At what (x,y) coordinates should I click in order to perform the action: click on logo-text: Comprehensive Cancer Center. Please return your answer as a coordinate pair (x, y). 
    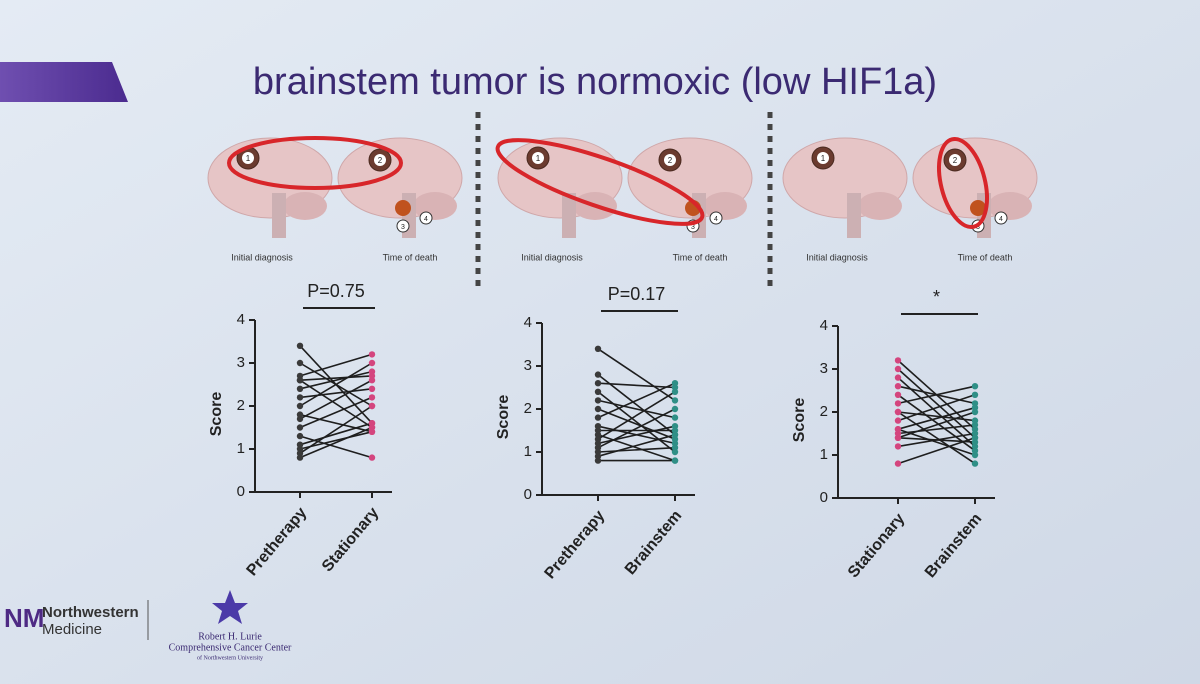
    Looking at the image, I should click on (230, 647).